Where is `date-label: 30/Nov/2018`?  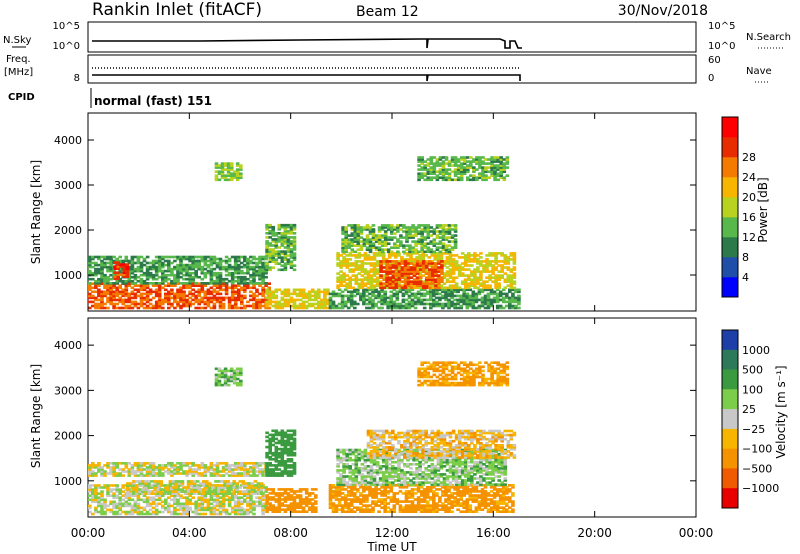
date-label: 30/Nov/2018 is located at coordinates (663, 11).